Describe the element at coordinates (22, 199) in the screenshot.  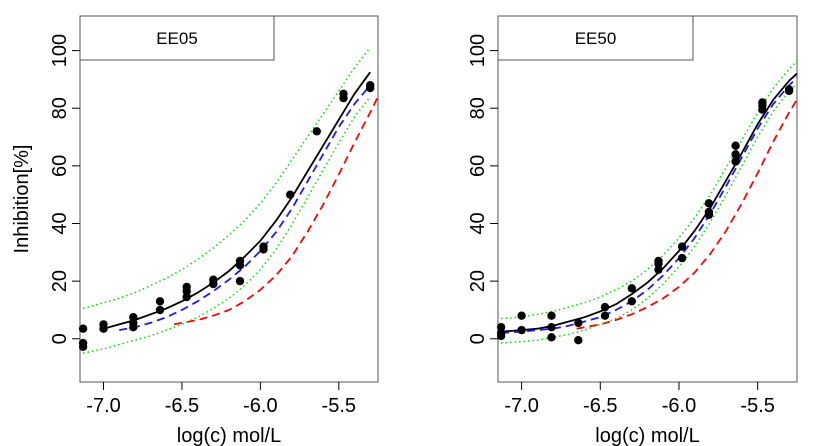
I see `y-axis-label: Inhibition[%]` at that location.